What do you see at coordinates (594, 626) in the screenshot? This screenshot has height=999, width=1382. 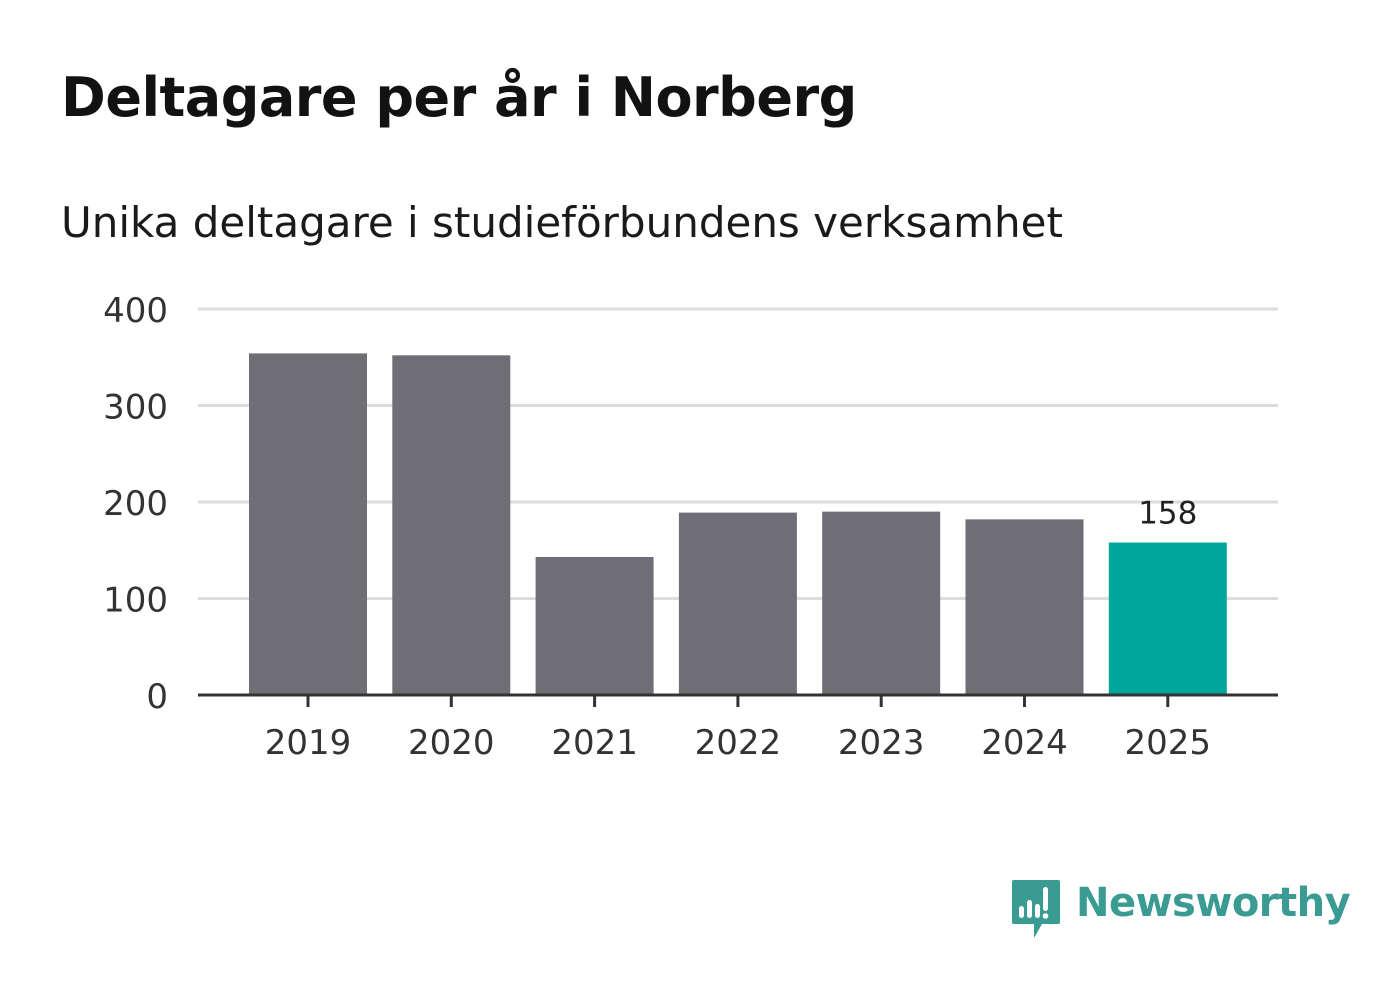 I see `bar-2021` at bounding box center [594, 626].